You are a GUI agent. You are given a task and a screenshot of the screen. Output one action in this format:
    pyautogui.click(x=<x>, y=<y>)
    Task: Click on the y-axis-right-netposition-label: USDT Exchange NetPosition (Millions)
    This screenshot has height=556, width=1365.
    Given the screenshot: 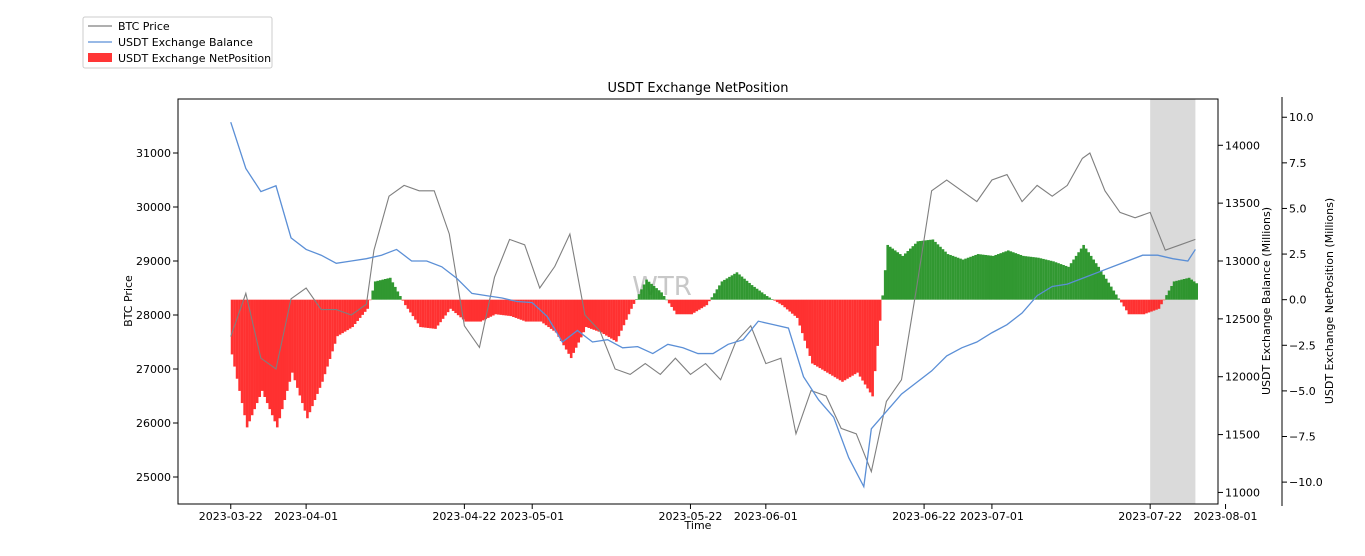 What is the action you would take?
    pyautogui.click(x=1329, y=301)
    